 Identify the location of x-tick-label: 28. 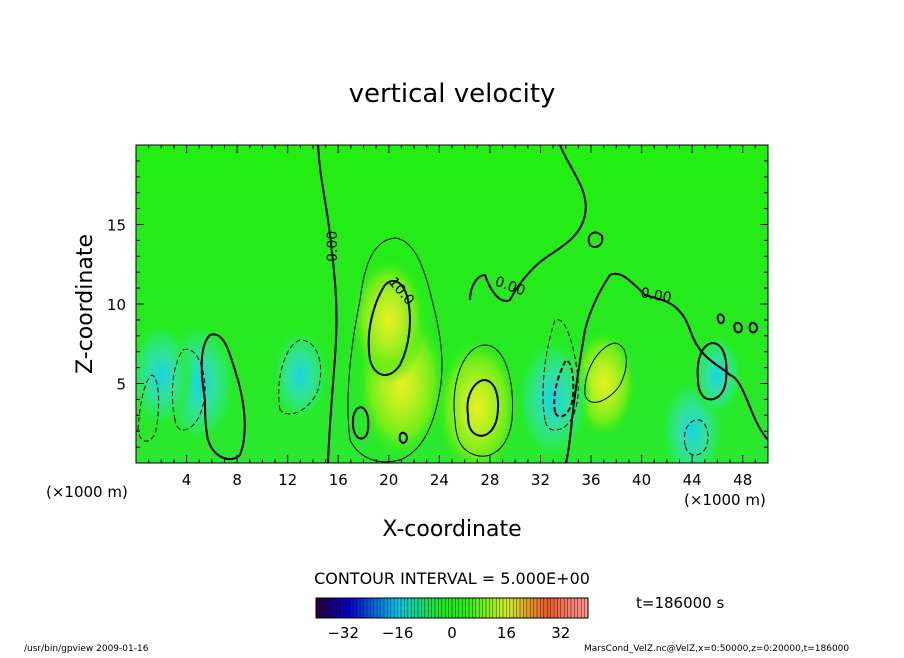
(489, 480).